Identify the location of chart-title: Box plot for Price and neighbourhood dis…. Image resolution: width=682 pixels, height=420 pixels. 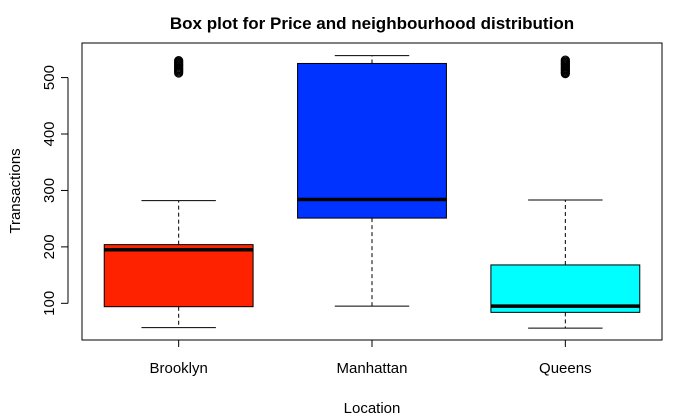
(372, 23).